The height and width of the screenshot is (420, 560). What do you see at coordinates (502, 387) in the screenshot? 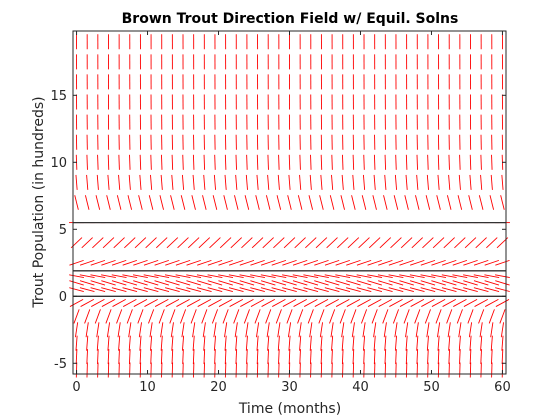
I see `x-tick-label: 60` at bounding box center [502, 387].